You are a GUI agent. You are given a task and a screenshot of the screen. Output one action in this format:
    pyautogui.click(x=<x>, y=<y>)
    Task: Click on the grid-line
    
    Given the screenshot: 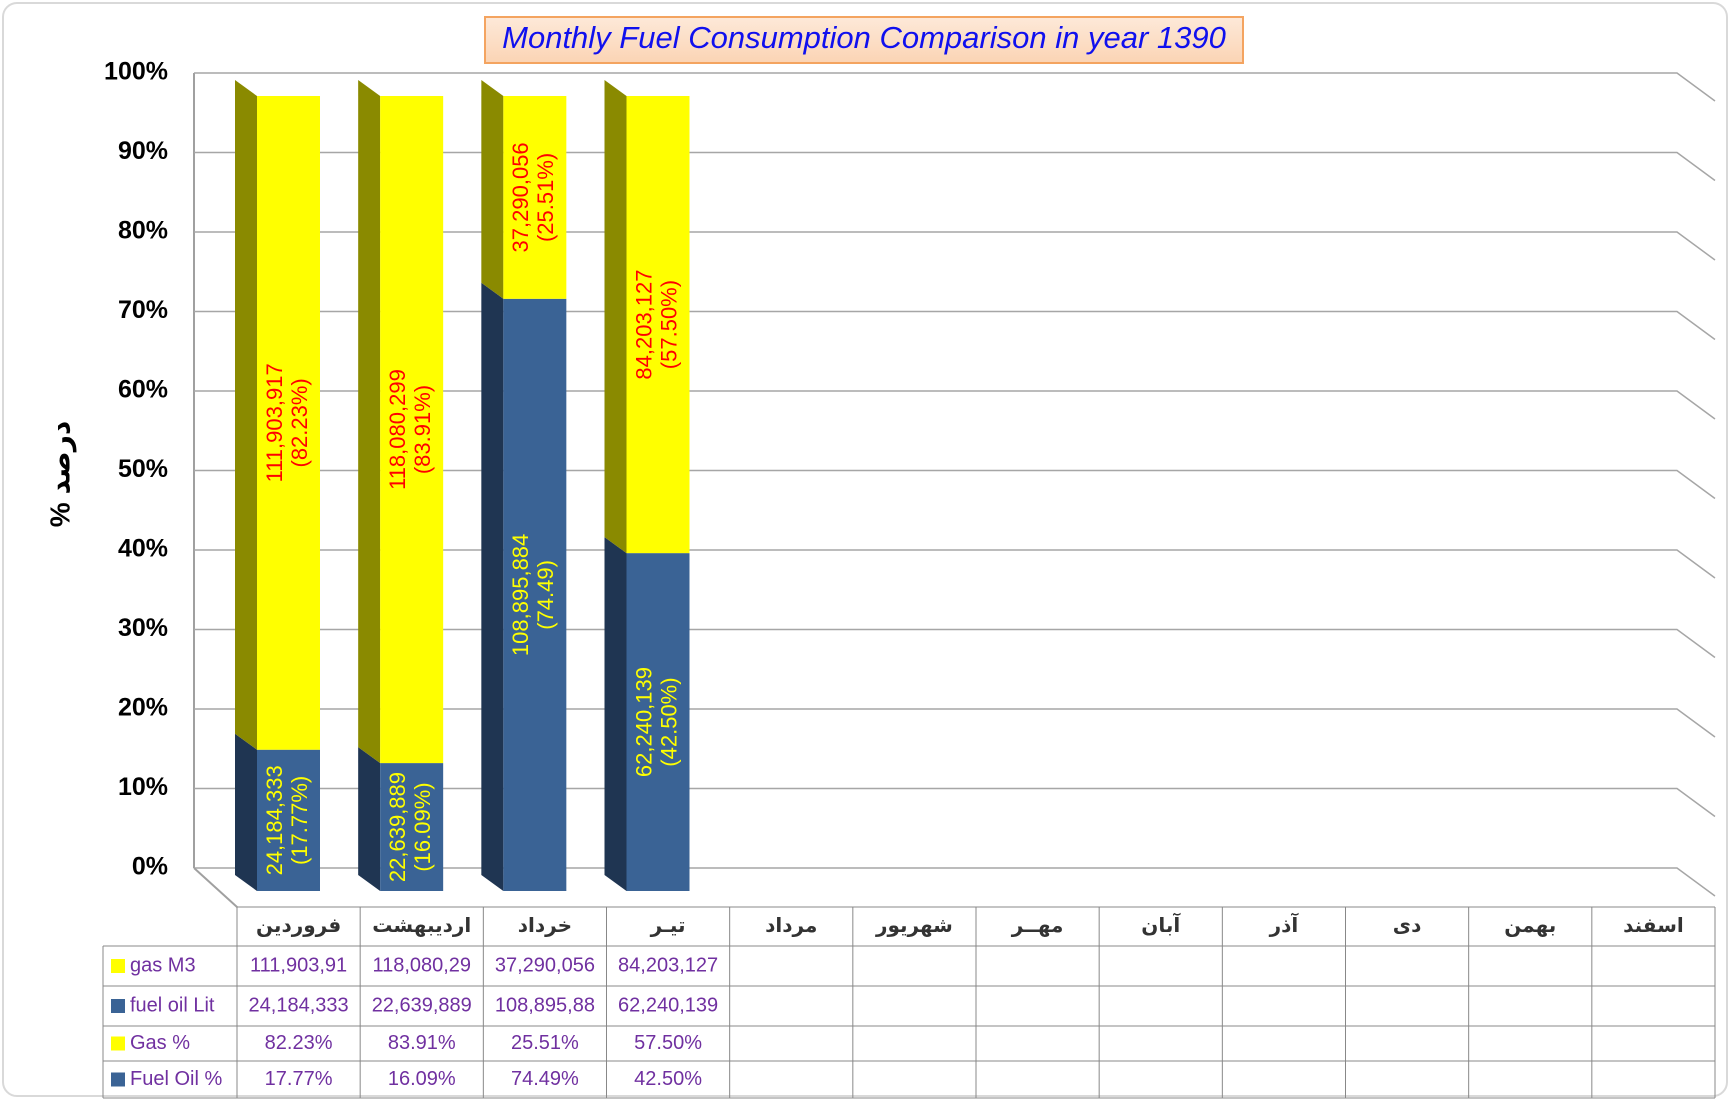 What is the action you would take?
    pyautogui.click(x=955, y=87)
    